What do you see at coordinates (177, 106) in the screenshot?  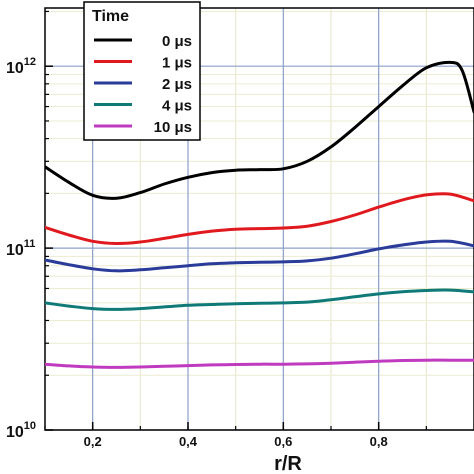 I see `legend-entry: 4 μs` at bounding box center [177, 106].